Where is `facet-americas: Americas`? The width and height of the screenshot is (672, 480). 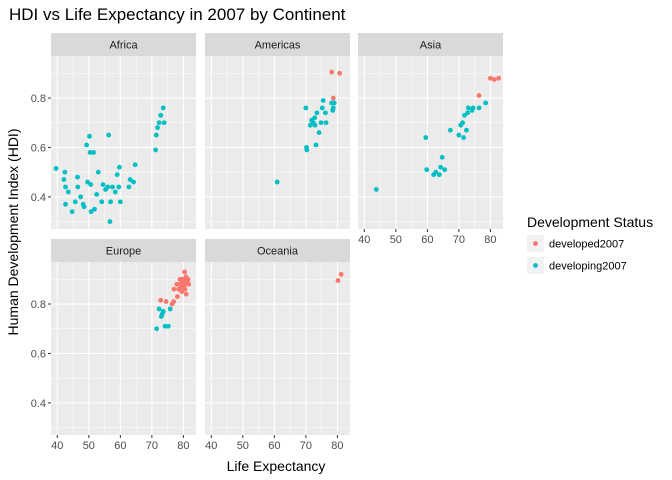 facet-americas: Americas is located at coordinates (277, 131).